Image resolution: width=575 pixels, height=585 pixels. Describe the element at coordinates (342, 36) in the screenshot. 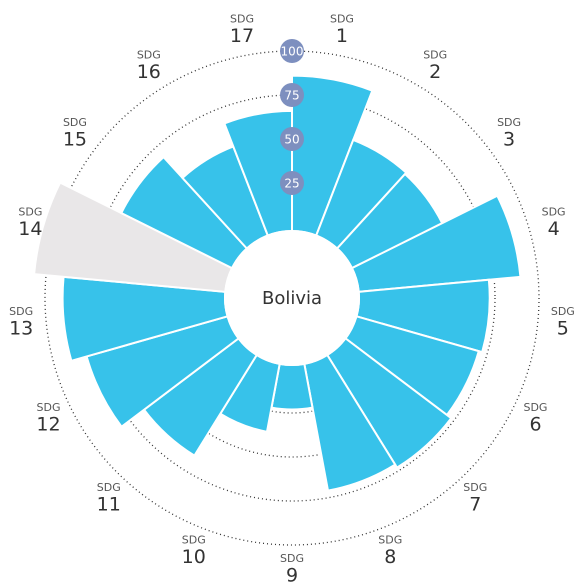

I see `category-label: 1` at that location.